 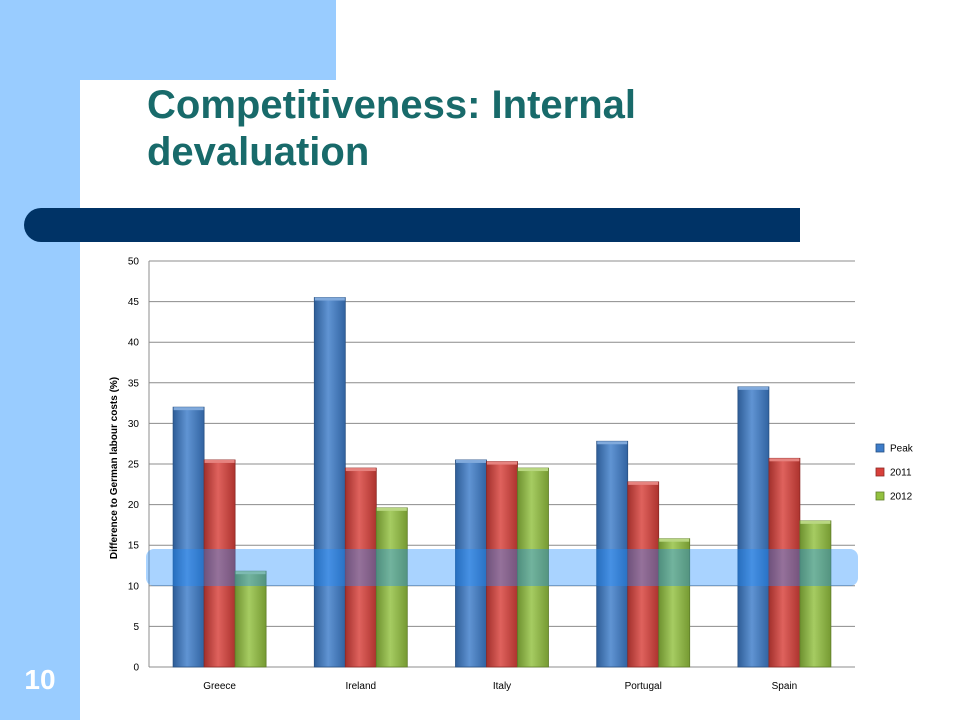 I want to click on content-corner, so click(x=140, y=140).